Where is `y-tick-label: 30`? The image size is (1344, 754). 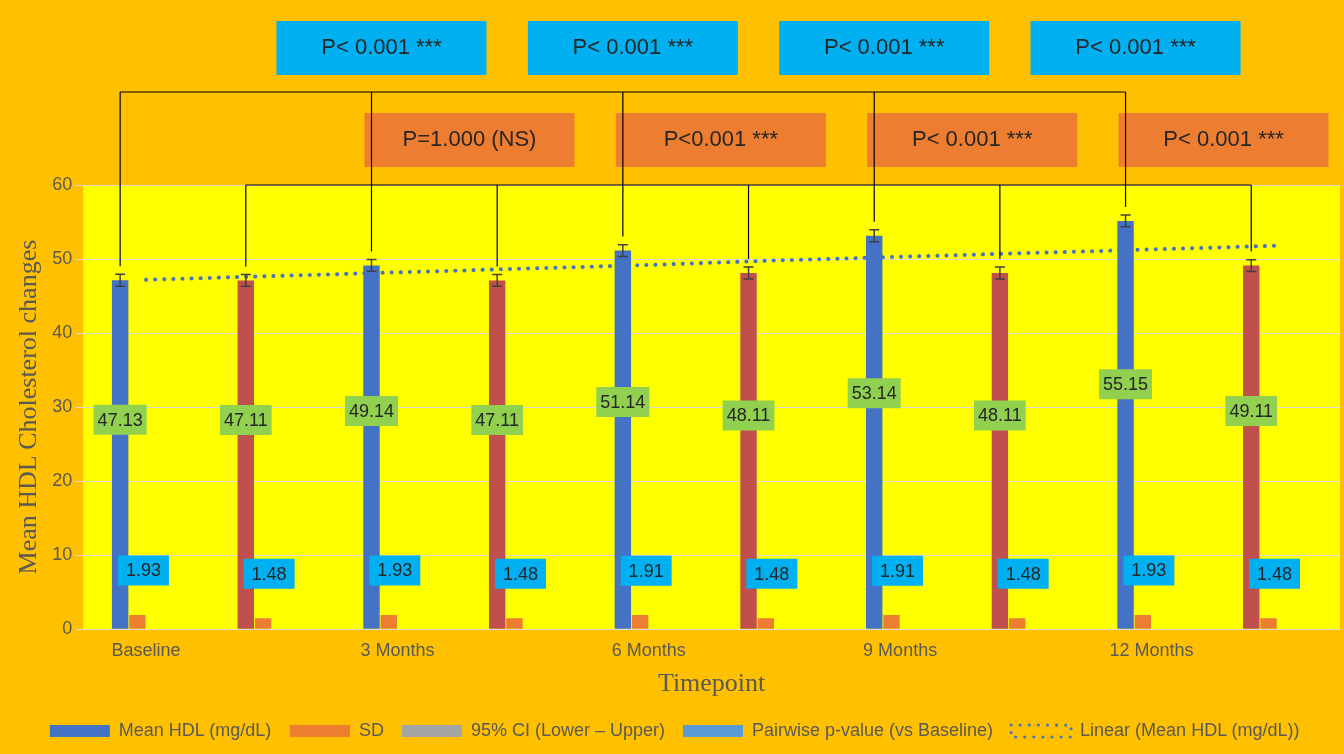
y-tick-label: 30 is located at coordinates (62, 406).